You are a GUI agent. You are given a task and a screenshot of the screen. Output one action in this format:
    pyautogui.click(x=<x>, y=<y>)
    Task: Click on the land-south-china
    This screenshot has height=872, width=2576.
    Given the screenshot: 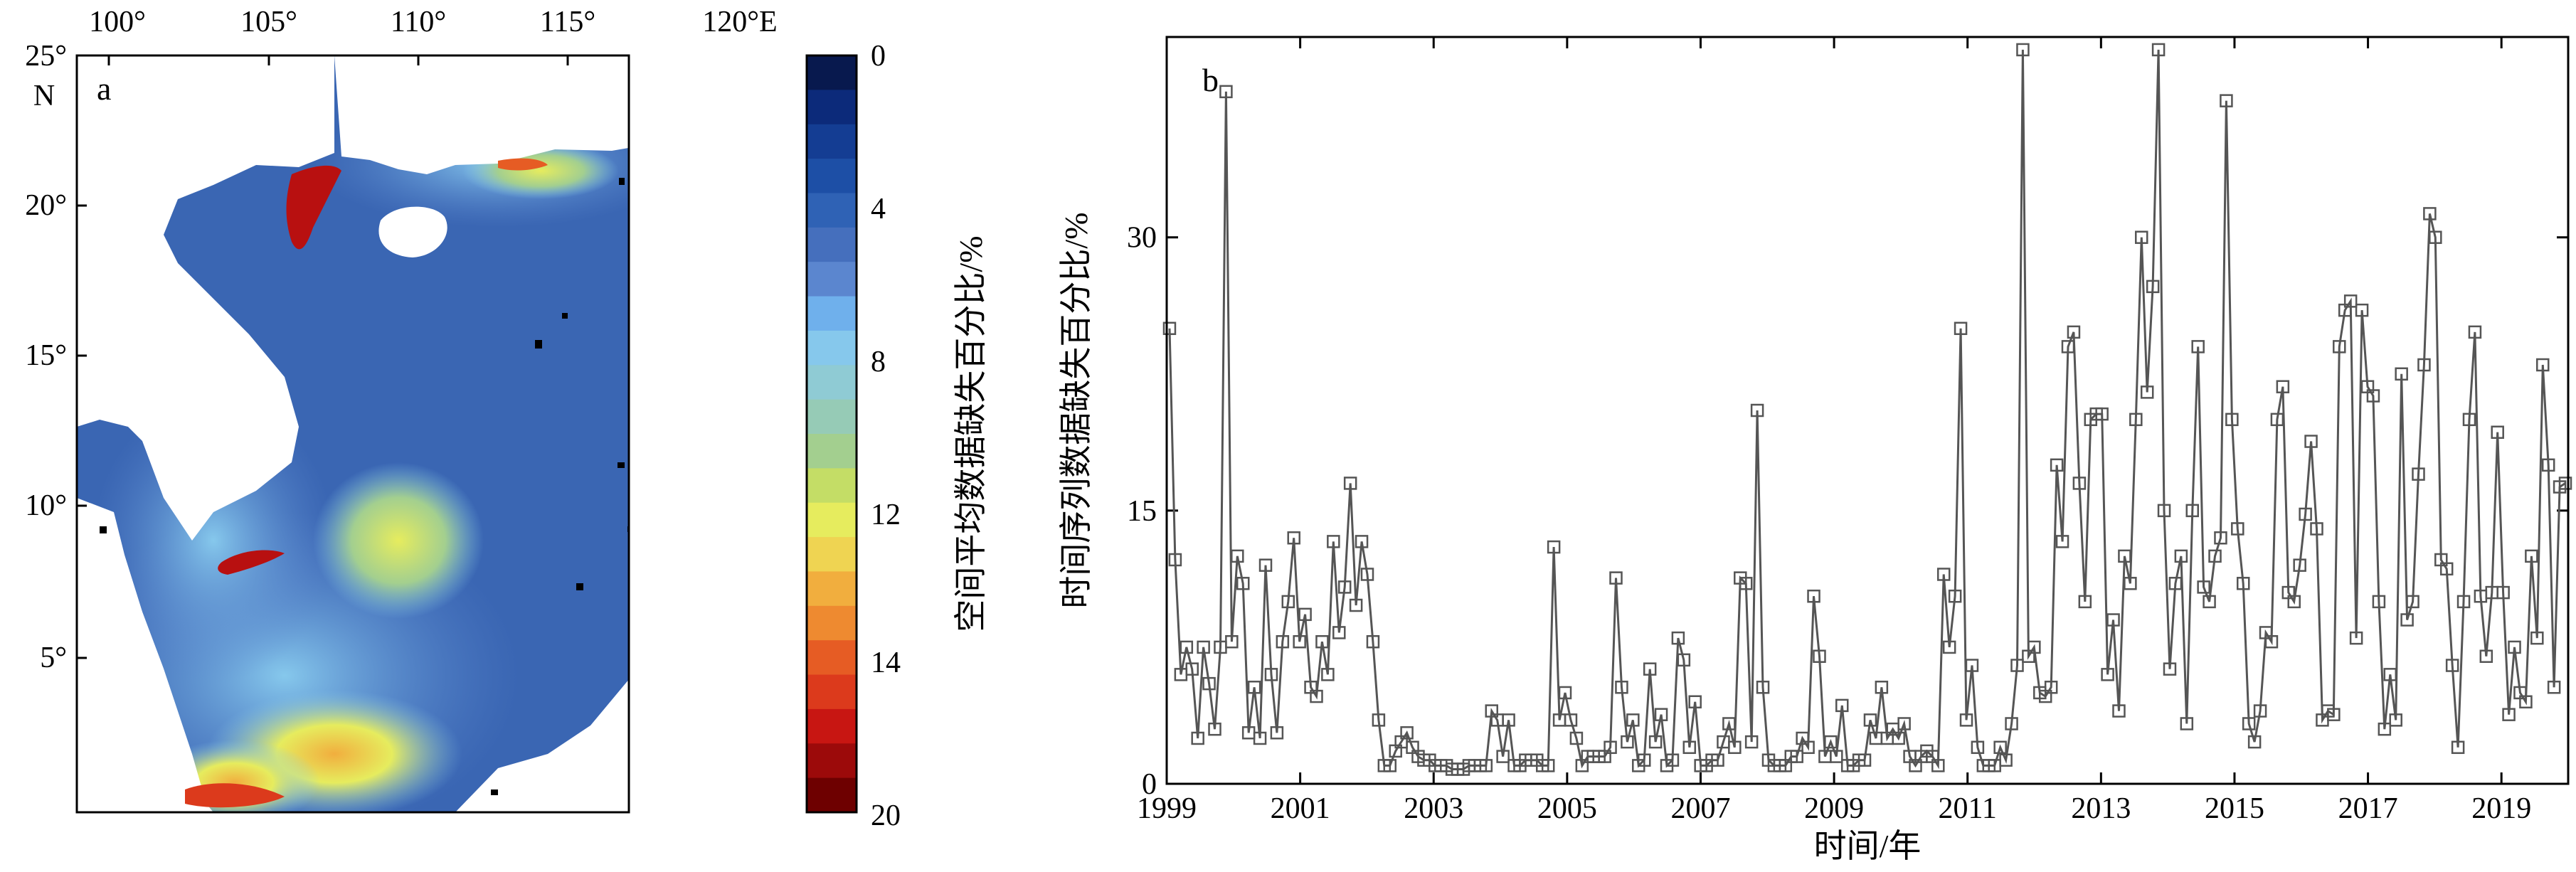 What is the action you would take?
    pyautogui.click(x=481, y=114)
    